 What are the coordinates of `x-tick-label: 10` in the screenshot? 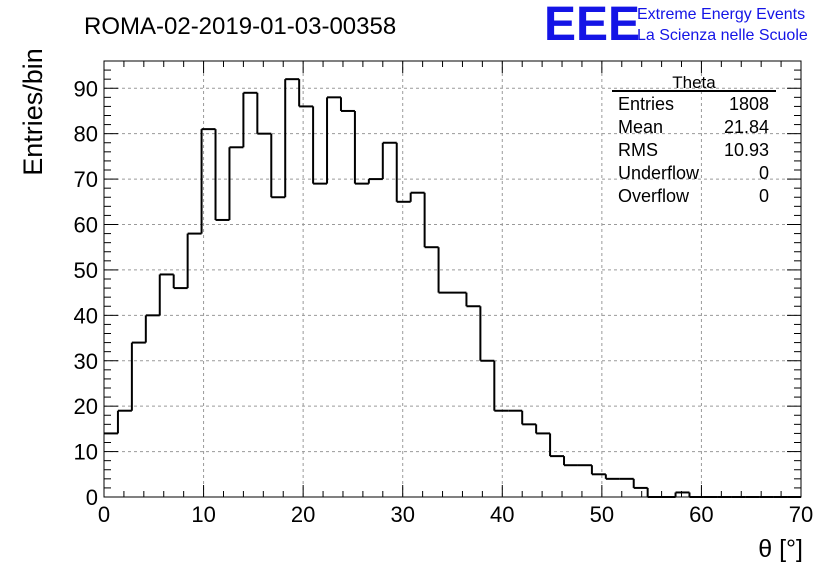 It's located at (203, 514).